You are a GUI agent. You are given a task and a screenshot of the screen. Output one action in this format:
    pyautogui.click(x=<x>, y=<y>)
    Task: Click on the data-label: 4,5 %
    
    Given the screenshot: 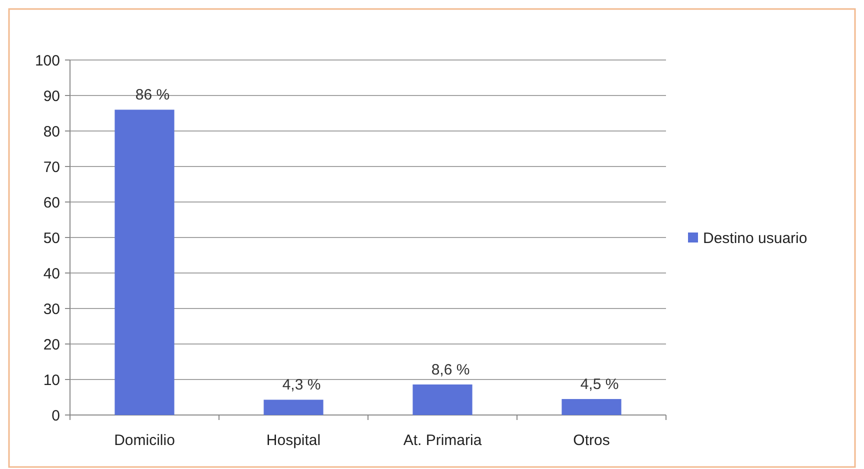 What is the action you would take?
    pyautogui.click(x=599, y=385)
    